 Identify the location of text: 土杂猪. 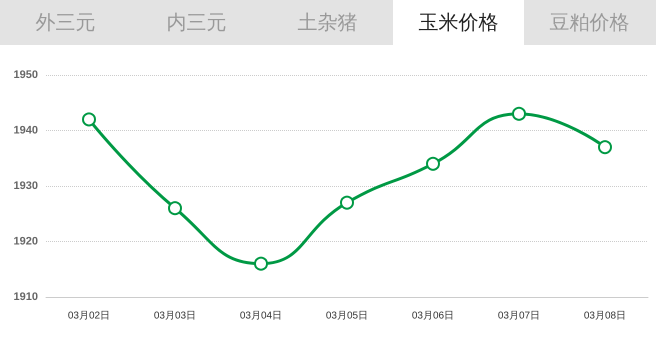
(327, 22).